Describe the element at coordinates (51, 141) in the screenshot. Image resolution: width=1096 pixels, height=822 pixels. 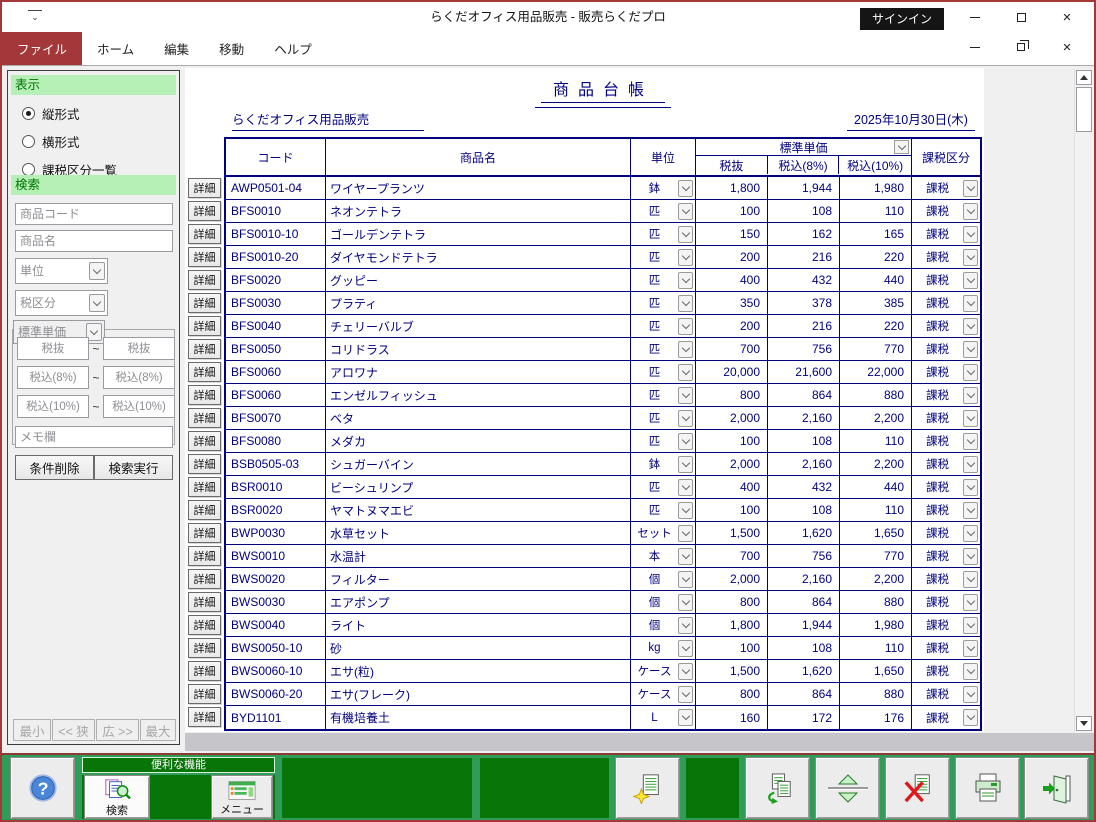
I see `display-format-radio: 横形式` at that location.